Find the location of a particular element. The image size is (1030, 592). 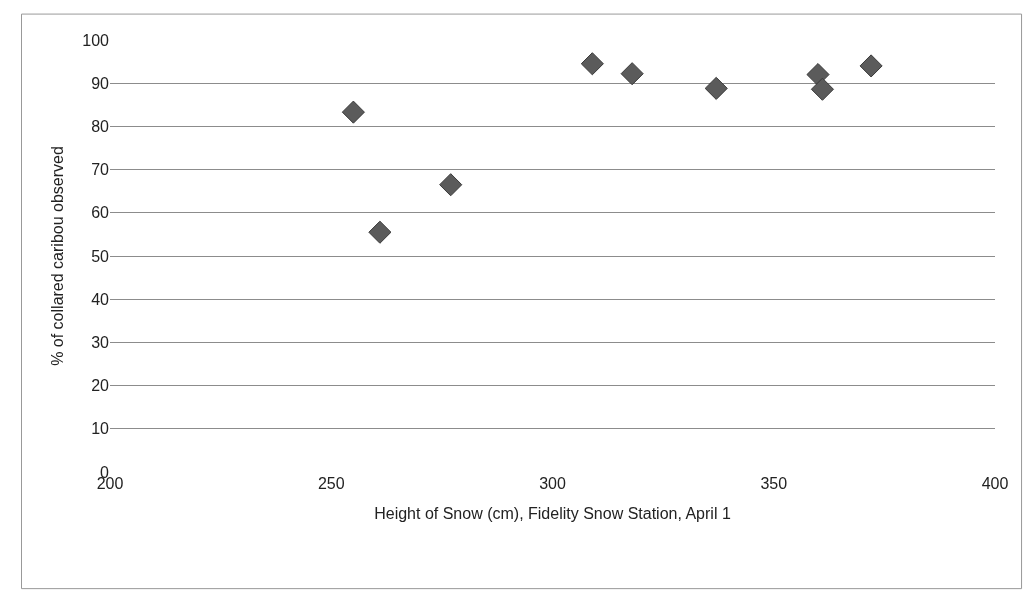

y-axis-title: % of collared caribou observed is located at coordinates (58, 256).